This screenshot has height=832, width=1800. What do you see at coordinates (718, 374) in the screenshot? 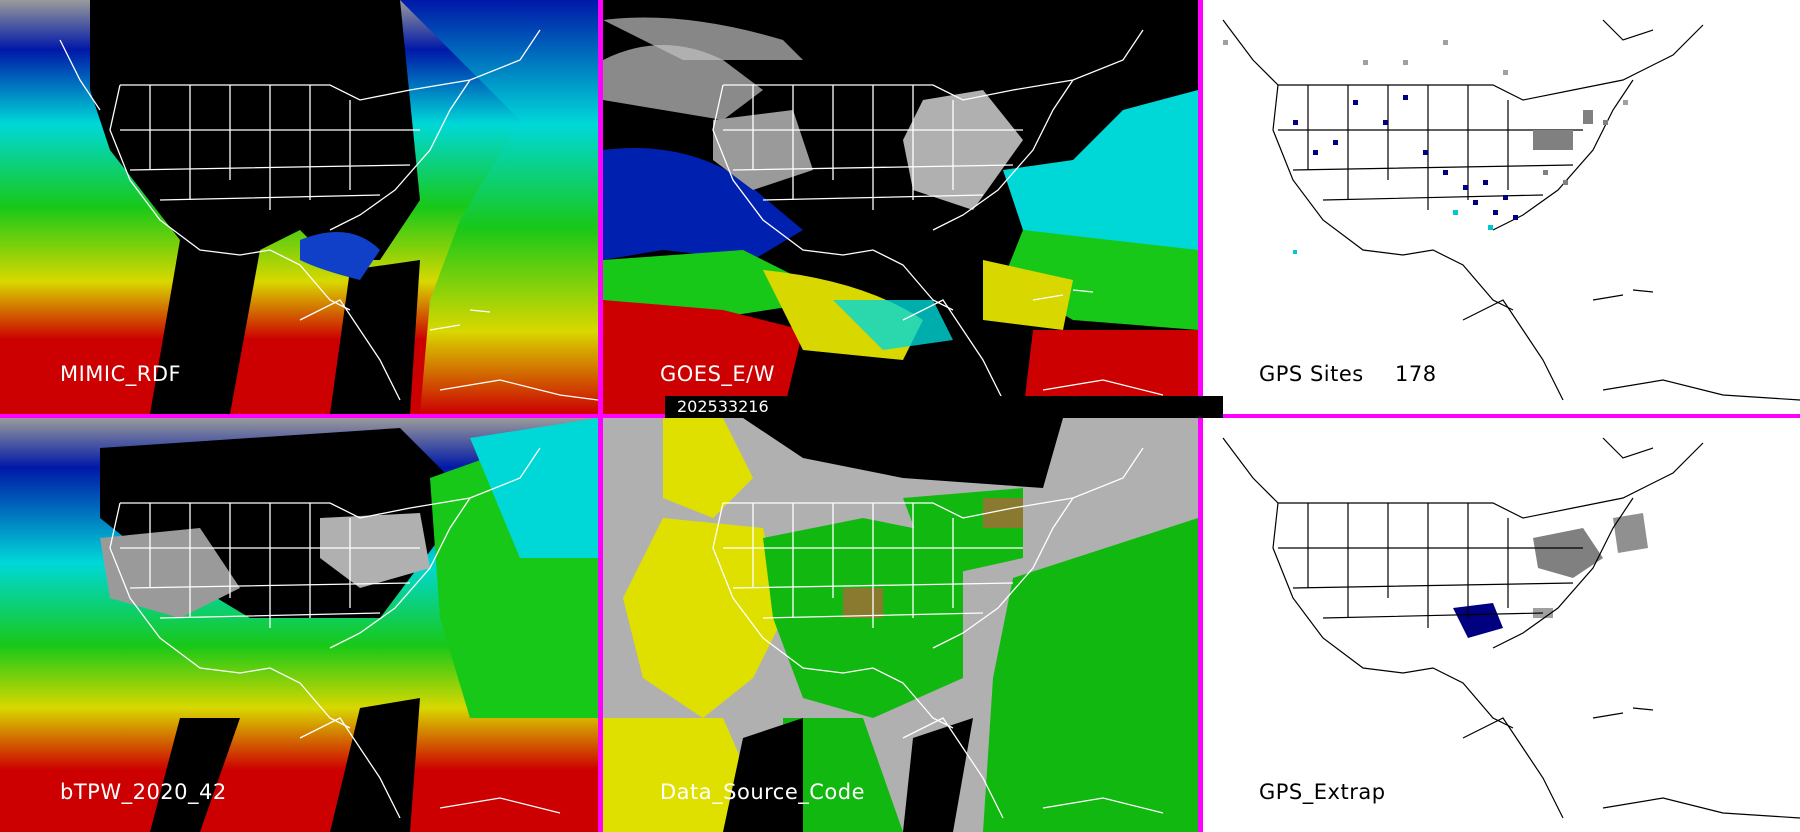
I see `panel-label: GOES_E/W` at bounding box center [718, 374].